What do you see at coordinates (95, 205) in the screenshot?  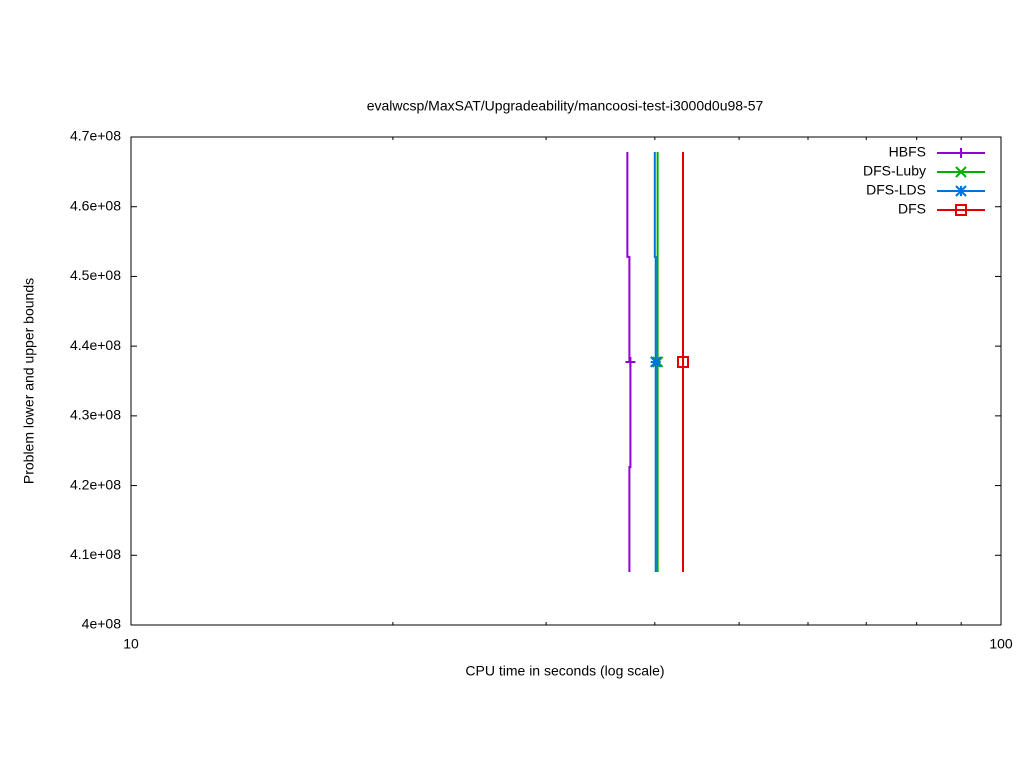 I see `y-tick-label: 4.6e+08` at bounding box center [95, 205].